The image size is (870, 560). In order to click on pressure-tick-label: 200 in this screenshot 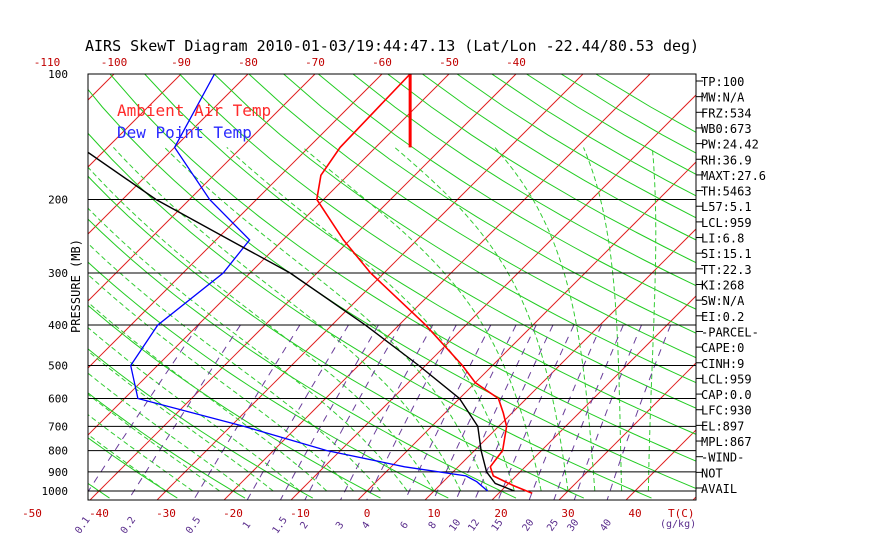, I will do `click(58, 200)`.